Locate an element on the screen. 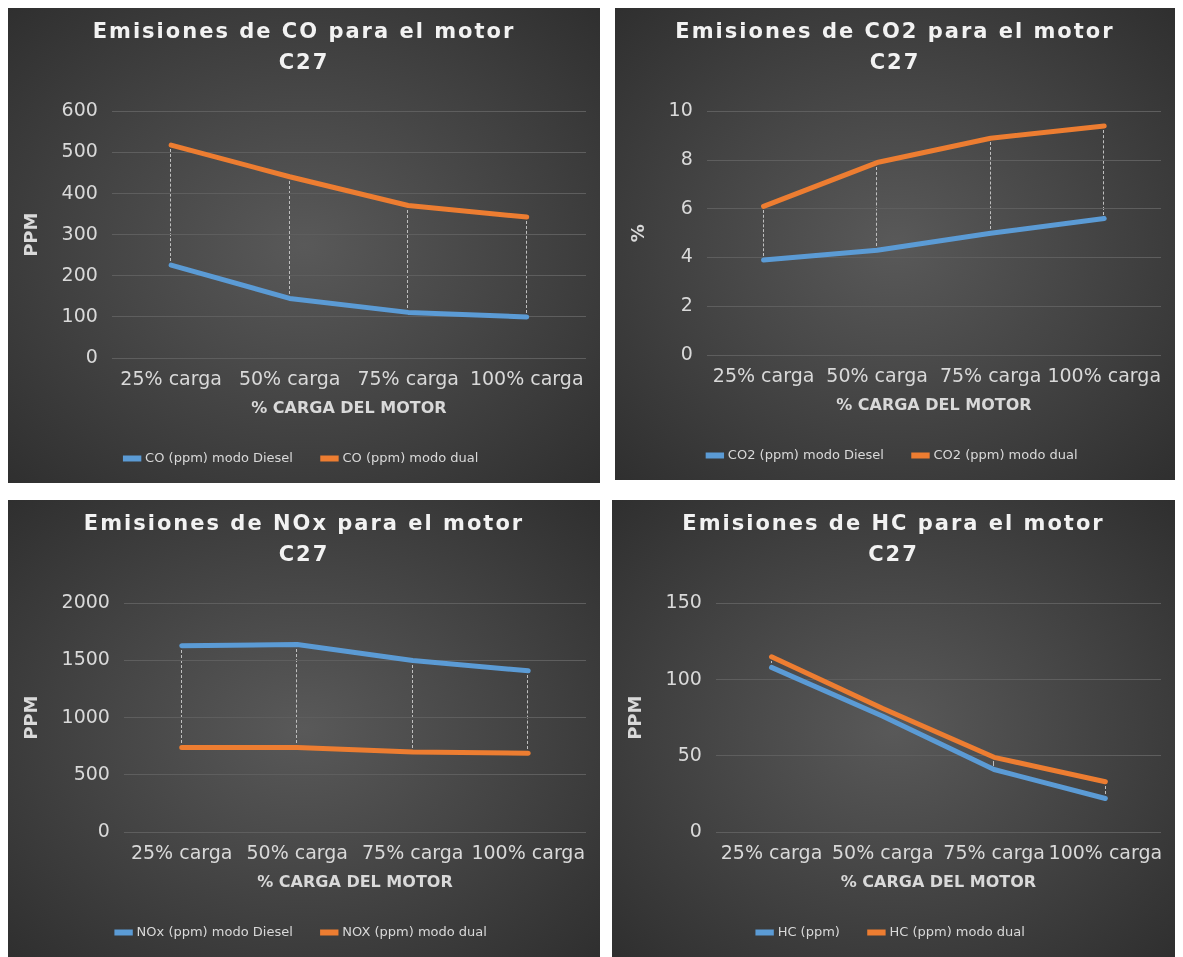 The width and height of the screenshot is (1183, 957). y-tick-label: 8 is located at coordinates (686, 158).